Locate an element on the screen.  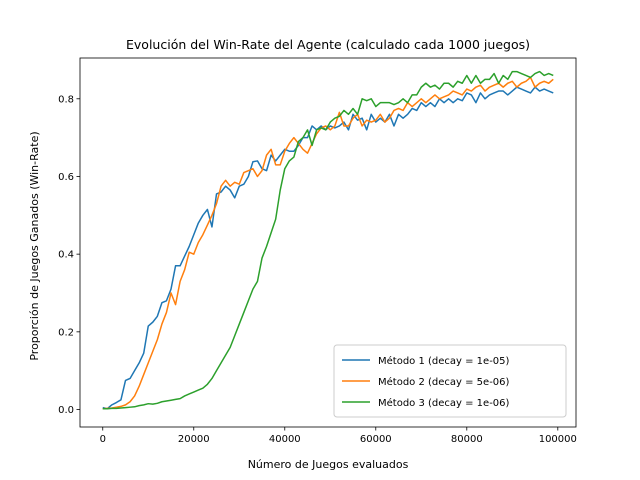
legend-entry-2: Método 2 (decay = 5e-06) is located at coordinates (444, 382).